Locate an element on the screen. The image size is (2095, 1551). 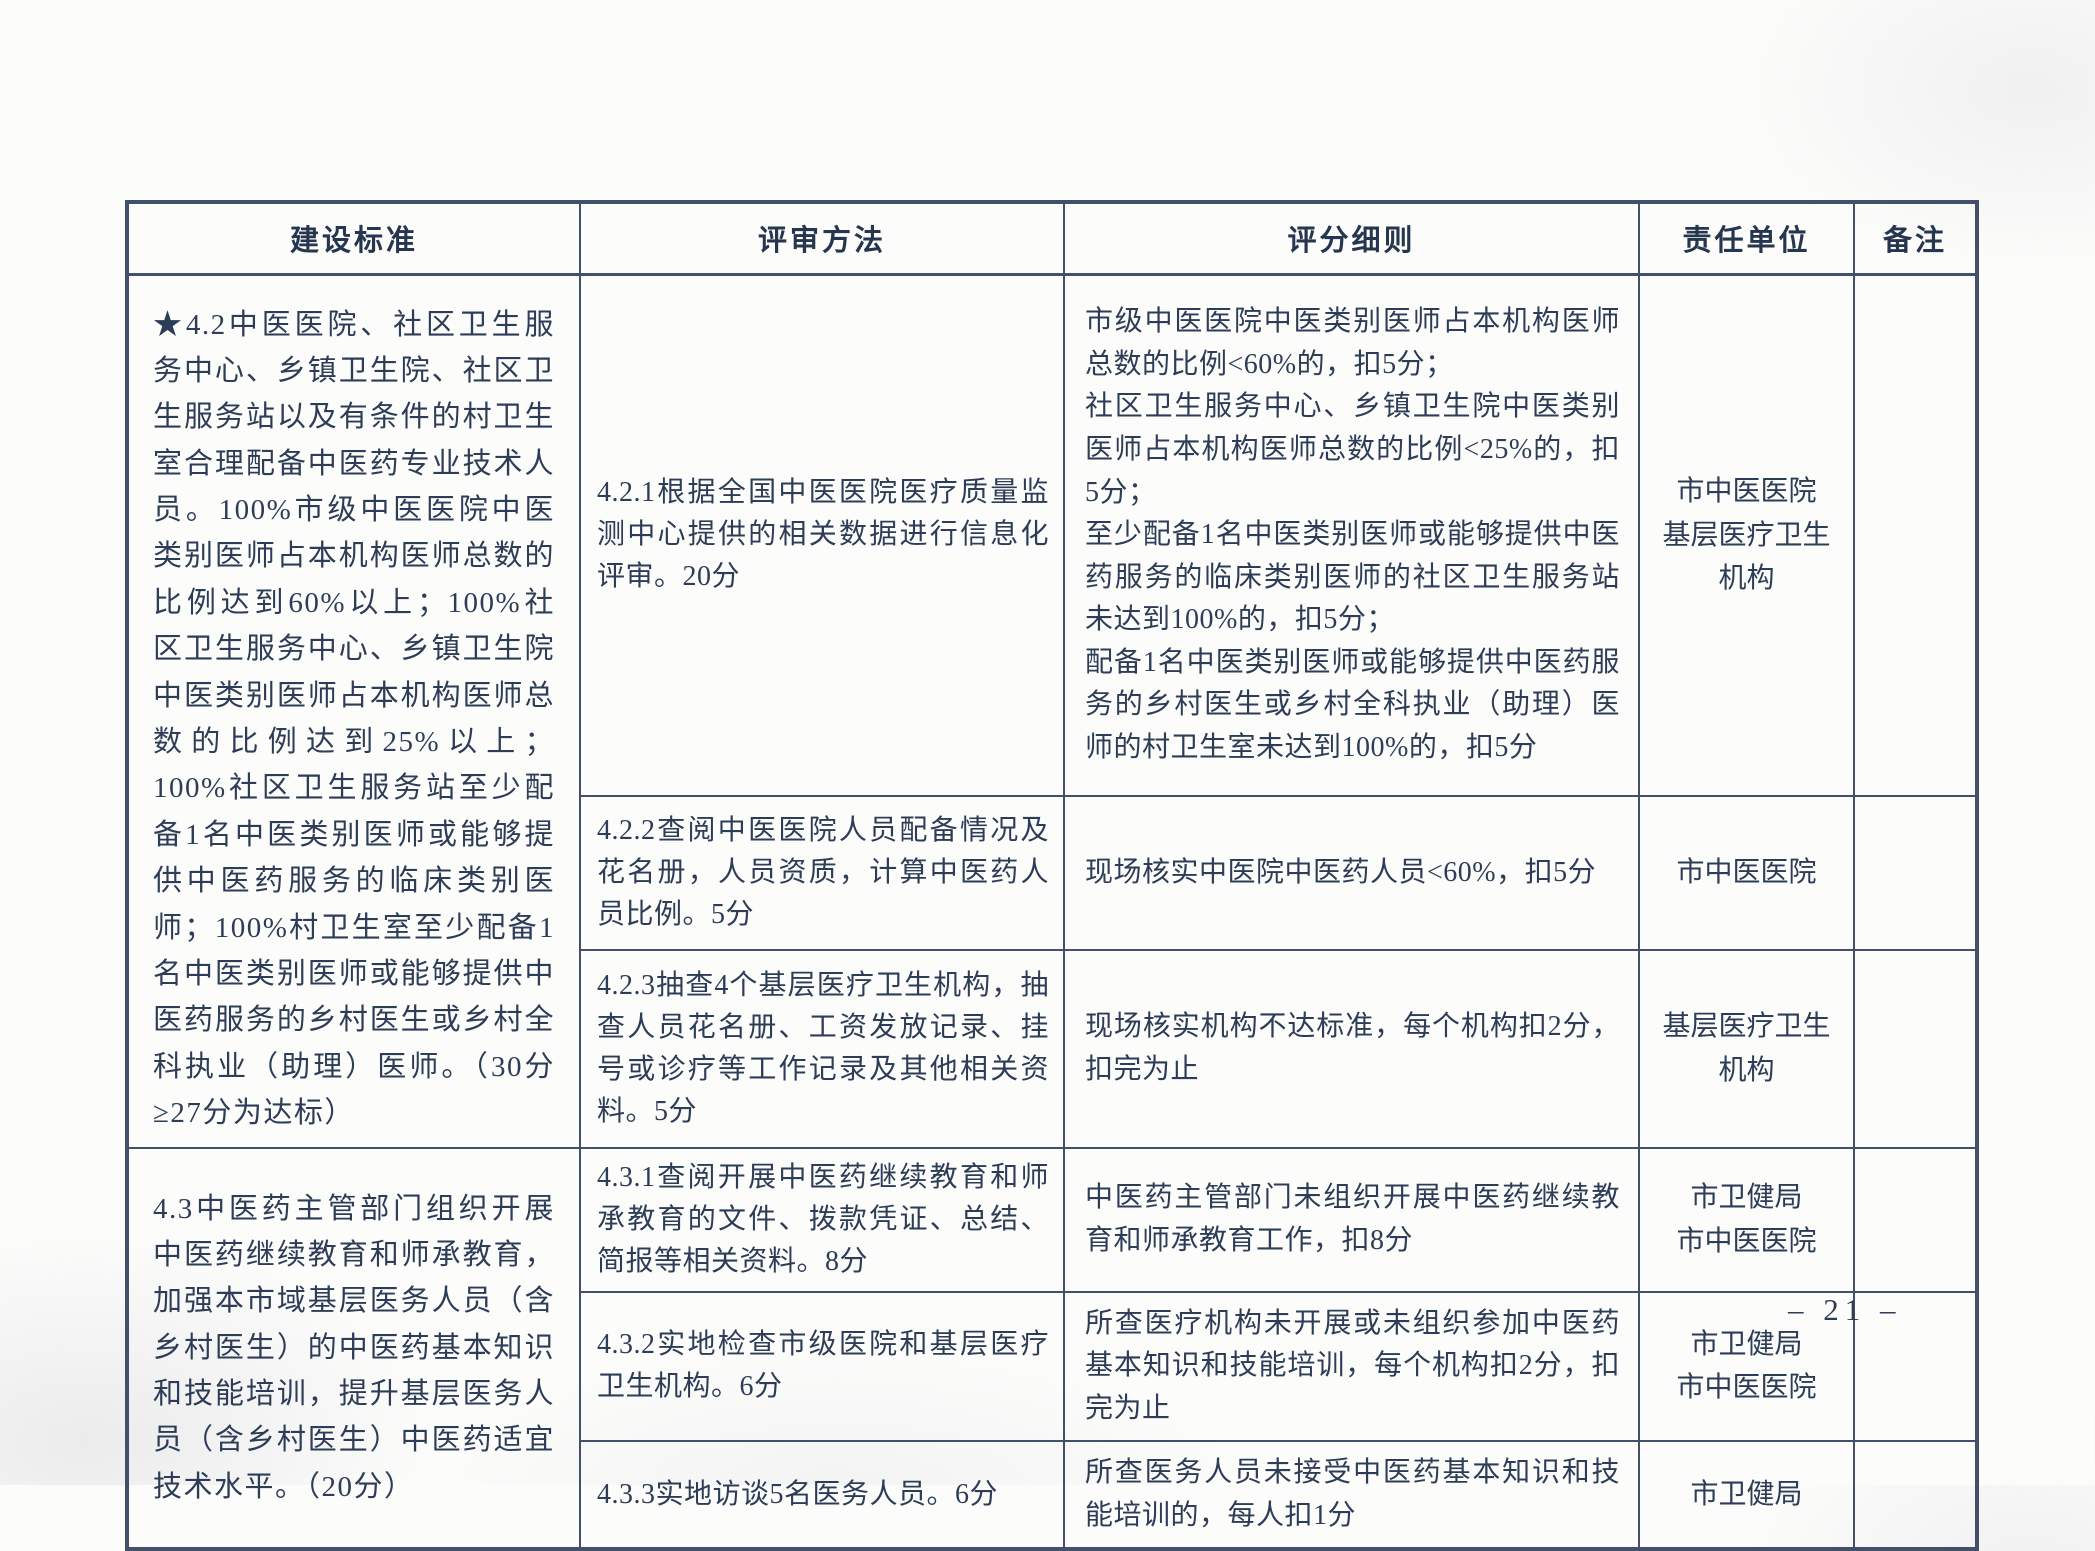
method-cell-4-2-2: 4.2.2查阅中医医院人员配备情况及花名册，人员资质，计算中医药人员比例。5分 is located at coordinates (822, 873).